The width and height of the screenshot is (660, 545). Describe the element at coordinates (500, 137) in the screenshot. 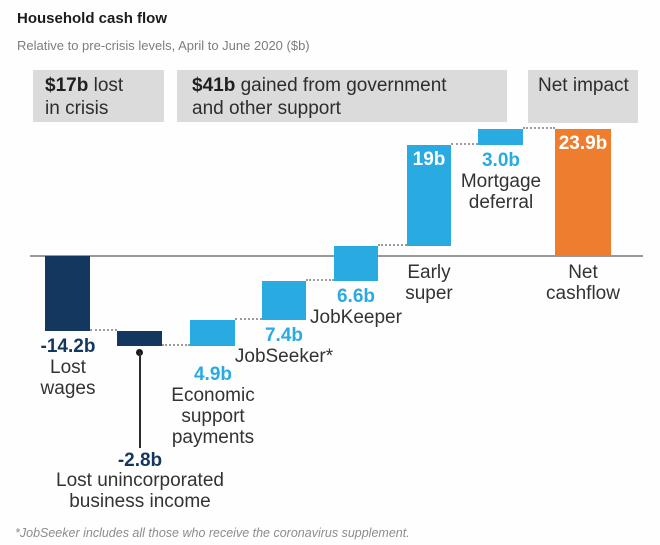

I see `bar-mortgage-deferral` at that location.